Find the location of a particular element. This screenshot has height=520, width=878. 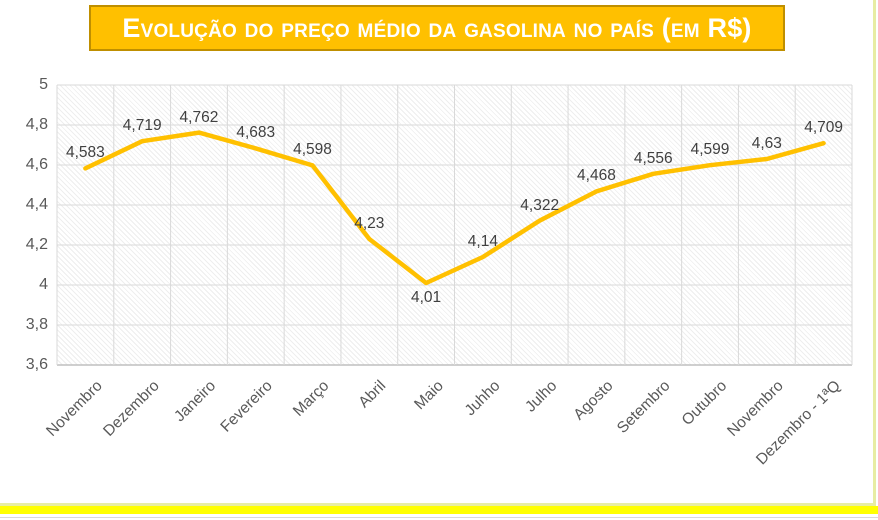

y-tick-label: 4,6 is located at coordinates (36, 164).